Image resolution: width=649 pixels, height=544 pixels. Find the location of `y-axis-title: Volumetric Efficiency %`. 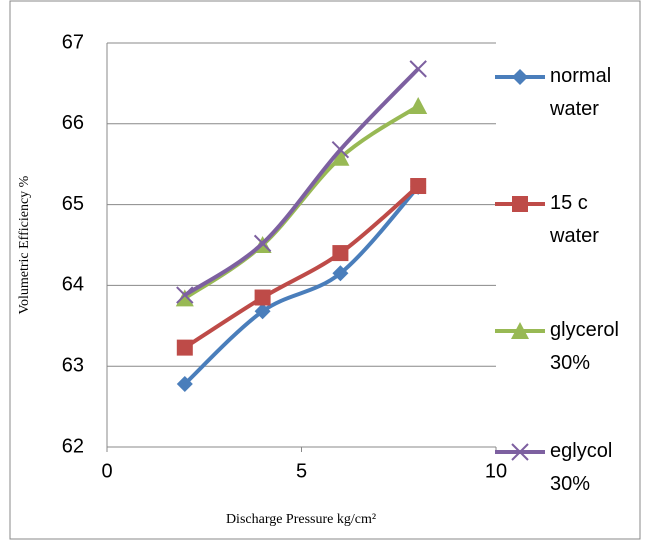

y-axis-title: Volumetric Efficiency % is located at coordinates (24, 244).